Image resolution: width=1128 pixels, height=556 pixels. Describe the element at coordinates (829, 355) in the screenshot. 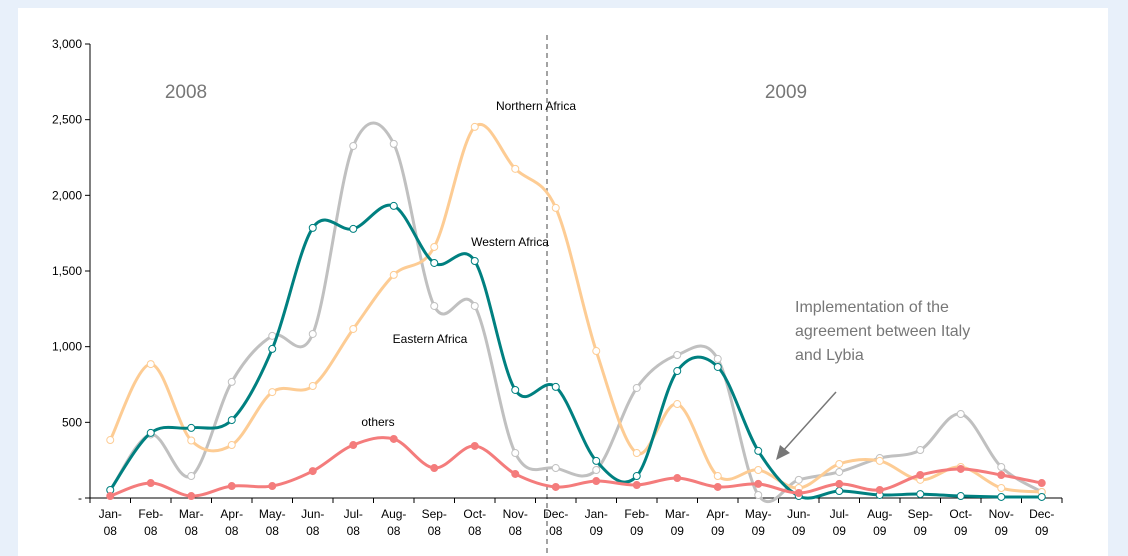

I see `note-line: and Lybia` at that location.